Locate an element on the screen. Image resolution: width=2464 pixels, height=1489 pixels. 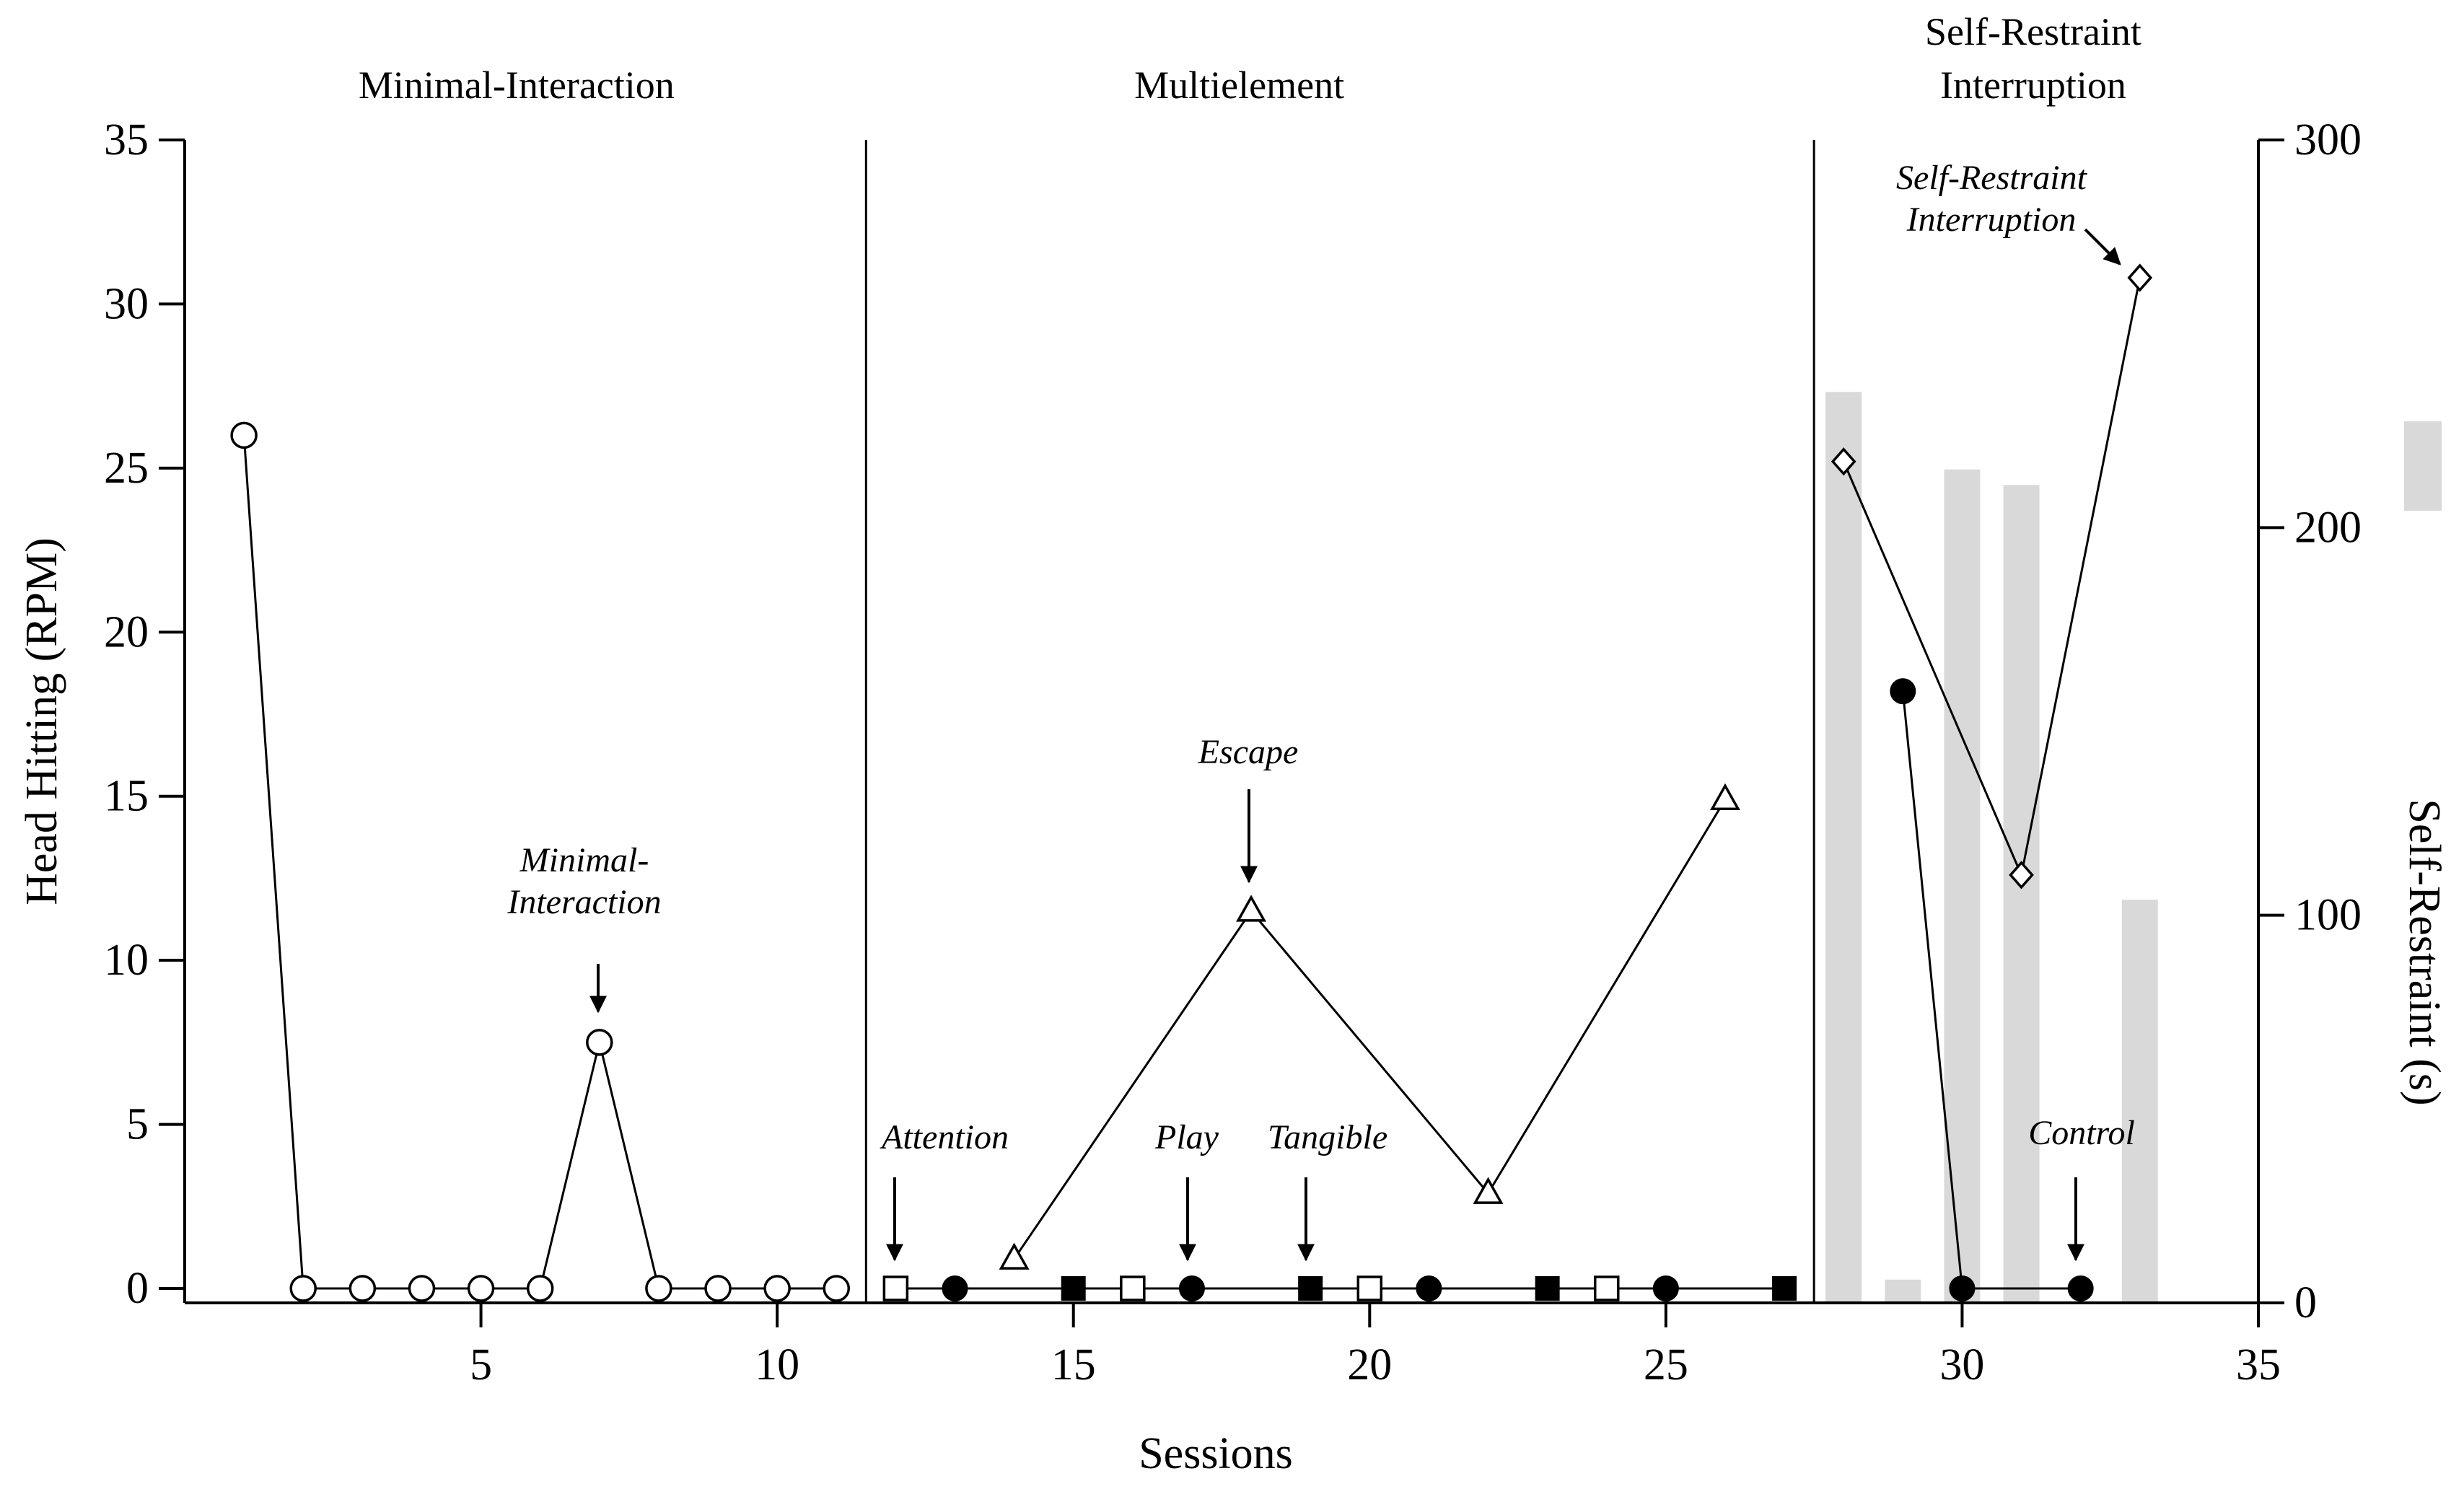
y-tick-label: 35 is located at coordinates (126, 139).